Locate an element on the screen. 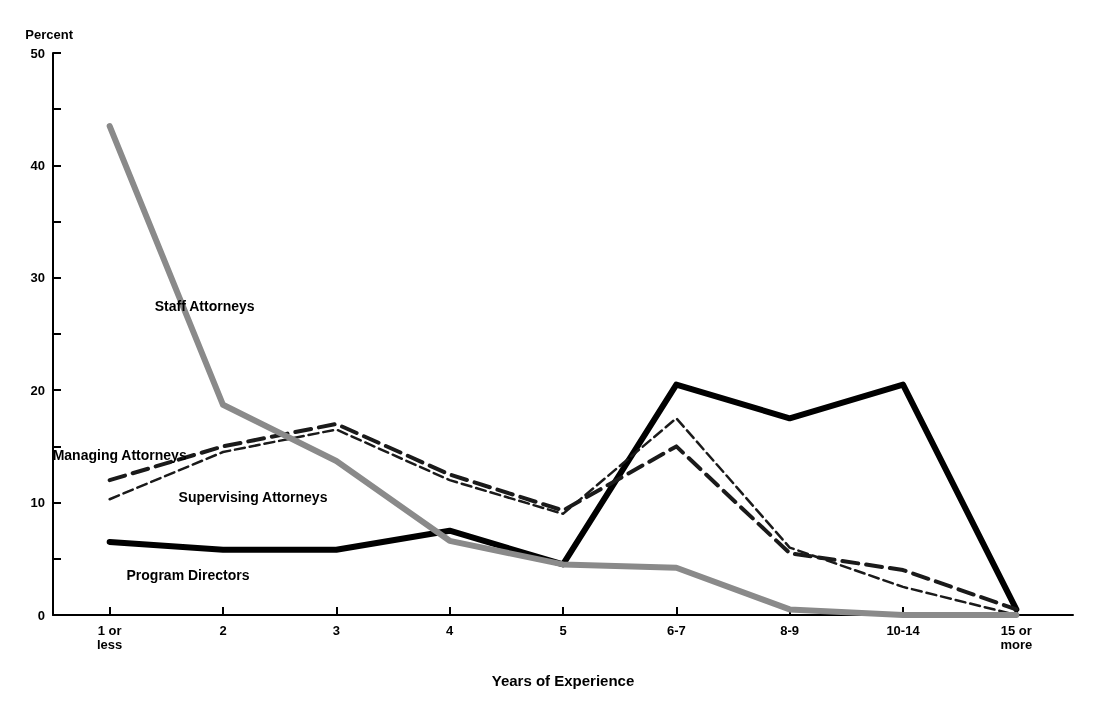 Image resolution: width=1115 pixels, height=717 pixels. x-tick-label: 6-7 is located at coordinates (676, 630).